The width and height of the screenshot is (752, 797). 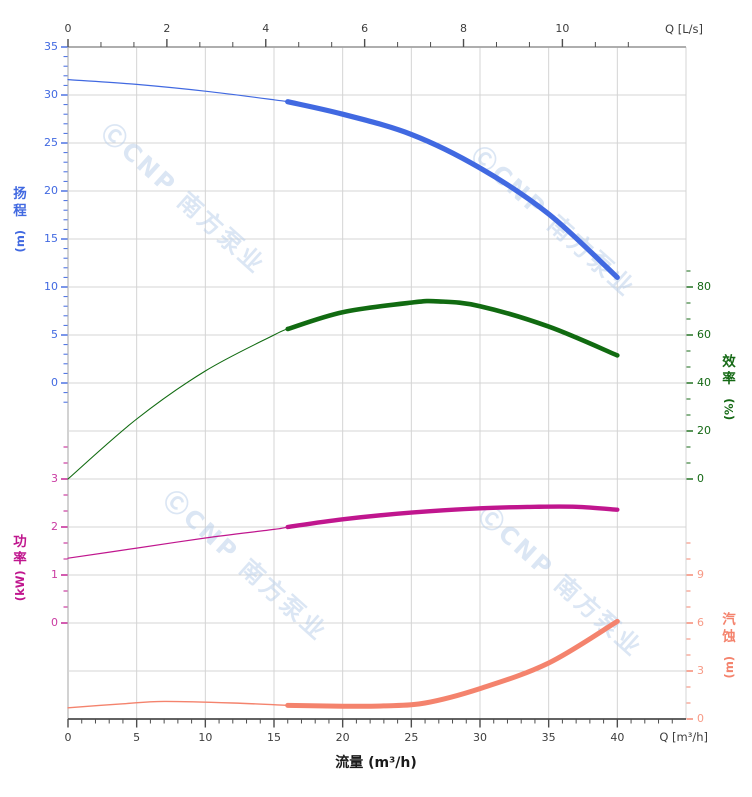 What do you see at coordinates (704, 334) in the screenshot?
I see `tick-label: 60` at bounding box center [704, 334].